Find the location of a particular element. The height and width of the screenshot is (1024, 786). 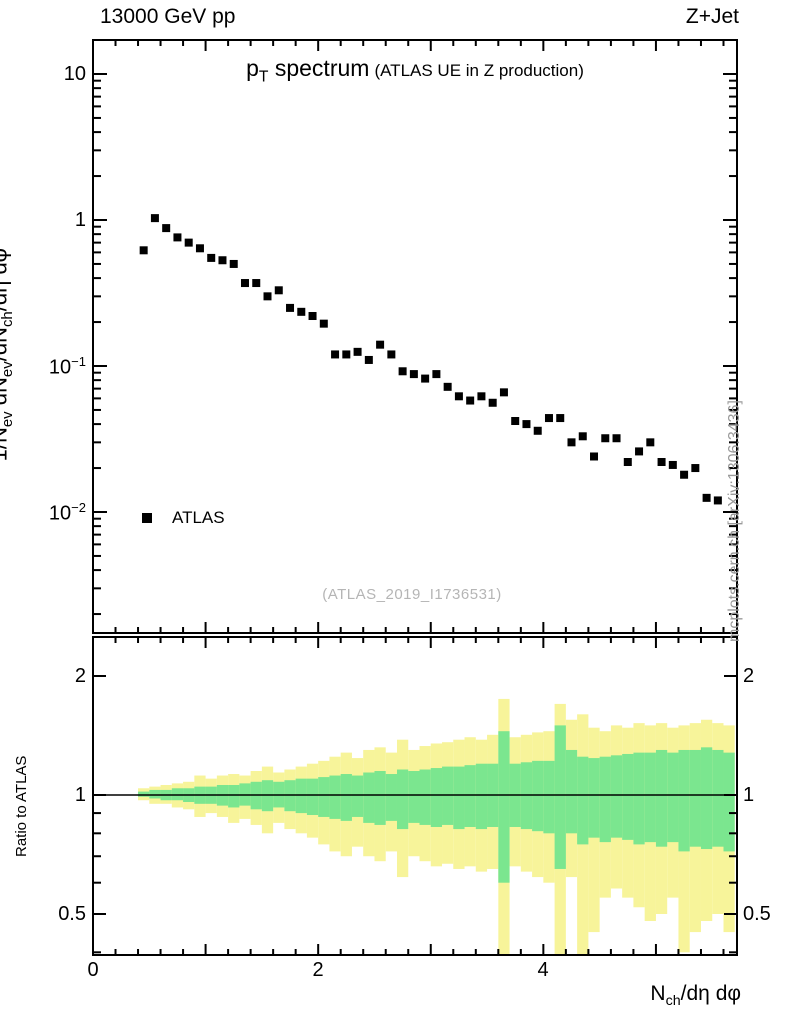

x-tick-label: 2 is located at coordinates (318, 970).